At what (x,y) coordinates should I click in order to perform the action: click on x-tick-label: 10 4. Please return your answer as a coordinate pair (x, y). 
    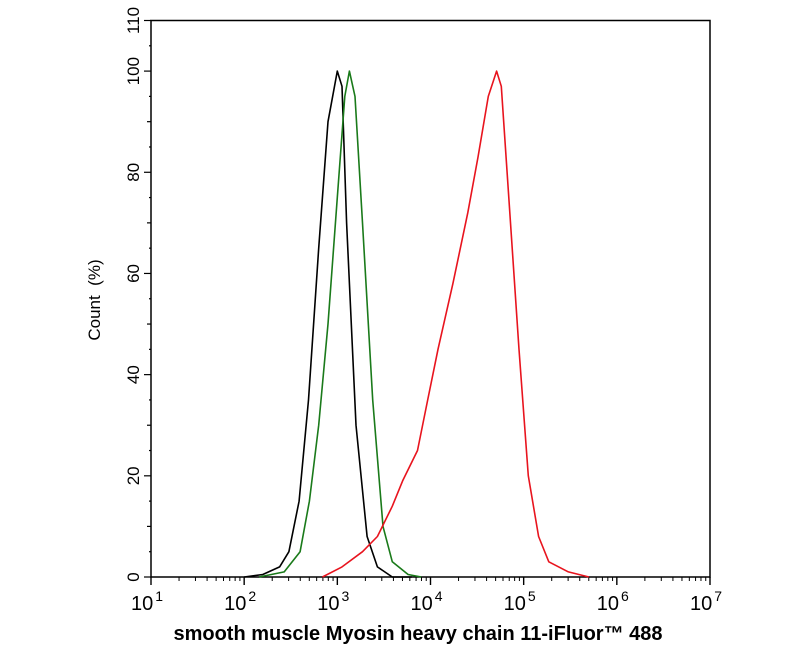
    Looking at the image, I should click on (426, 601).